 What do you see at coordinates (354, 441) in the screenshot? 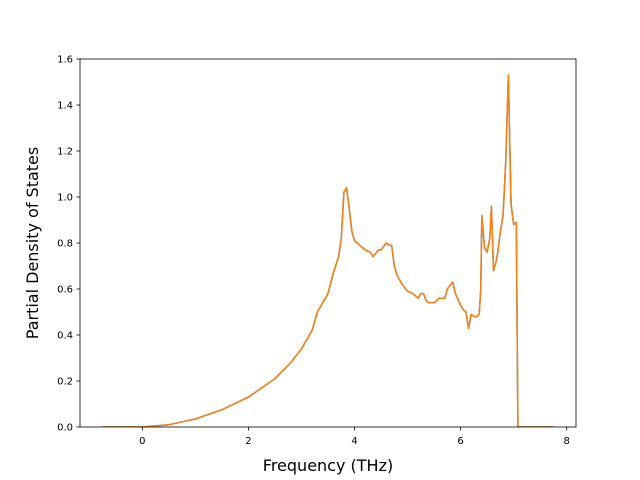
I see `x-tick-label: 4` at bounding box center [354, 441].